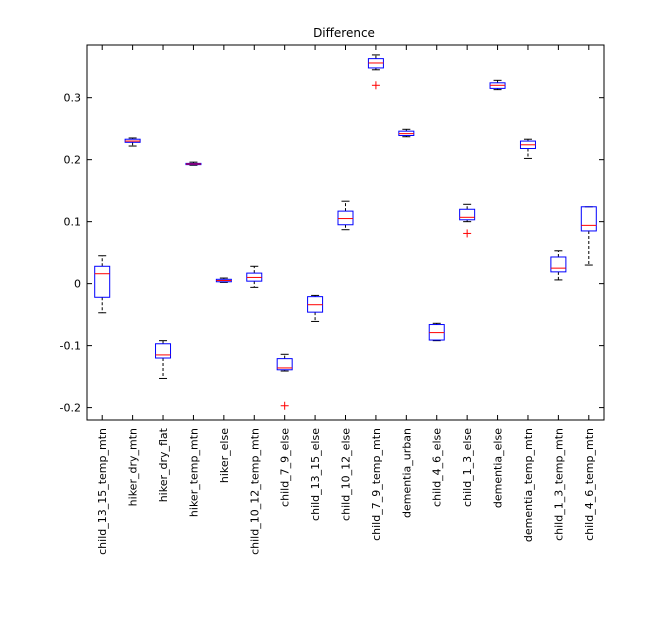 The image size is (667, 638). What do you see at coordinates (102, 491) in the screenshot?
I see `x-category-label: child_13_15_temp_mtn` at bounding box center [102, 491].